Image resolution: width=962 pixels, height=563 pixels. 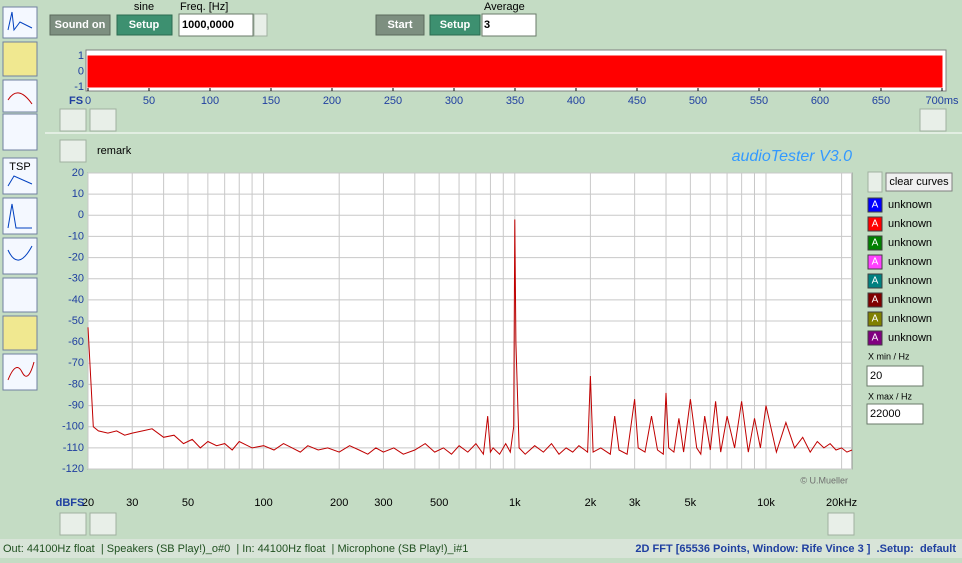 I want to click on y-tick-label: -90, so click(x=76, y=405).